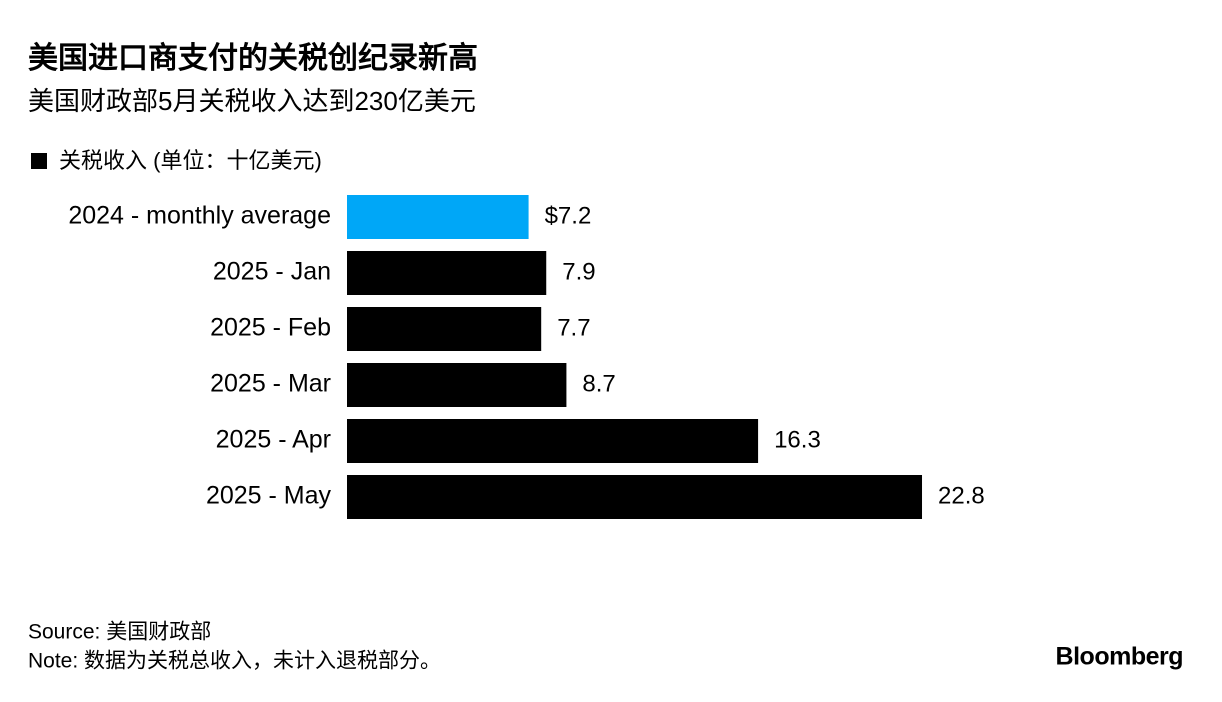 Image resolution: width=1222 pixels, height=702 pixels. What do you see at coordinates (190, 160) in the screenshot?
I see `legend-label: 关税收入 (单位：十亿美元)` at bounding box center [190, 160].